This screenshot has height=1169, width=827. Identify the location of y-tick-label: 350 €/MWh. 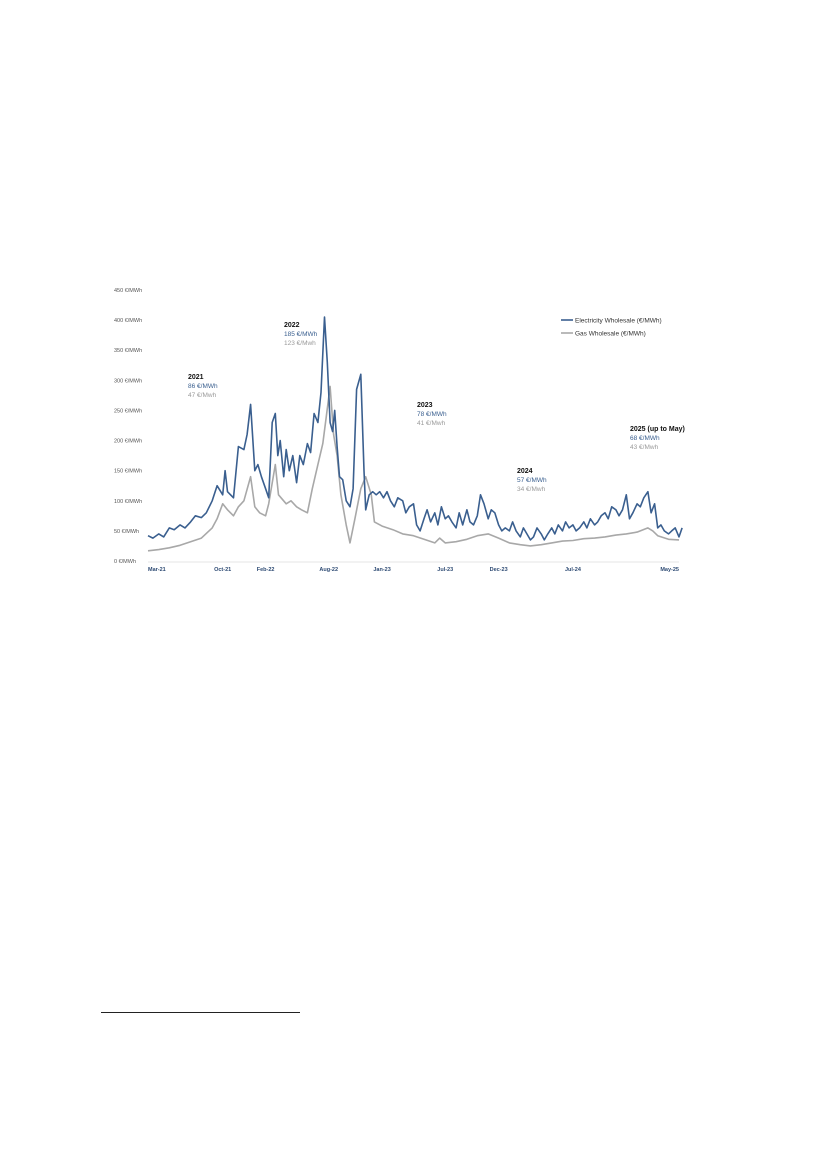
(128, 351).